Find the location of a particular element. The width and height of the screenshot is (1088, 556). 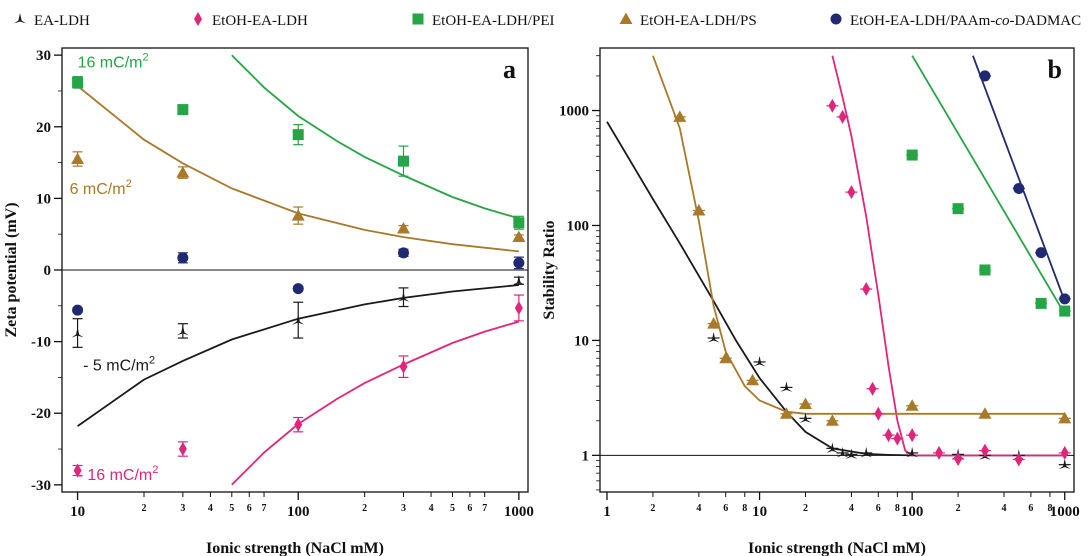

legend-marker-etoh-ea-ldh is located at coordinates (198, 19).